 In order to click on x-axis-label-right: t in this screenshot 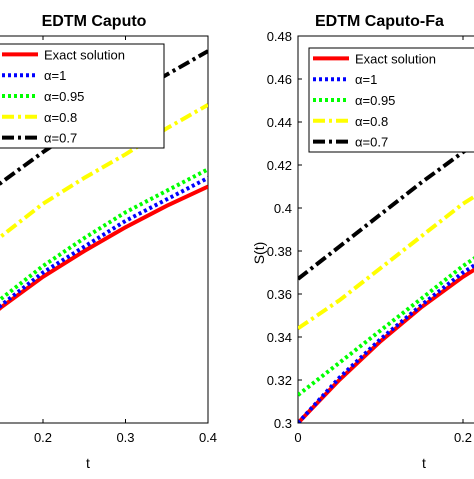, I will do `click(424, 463)`.